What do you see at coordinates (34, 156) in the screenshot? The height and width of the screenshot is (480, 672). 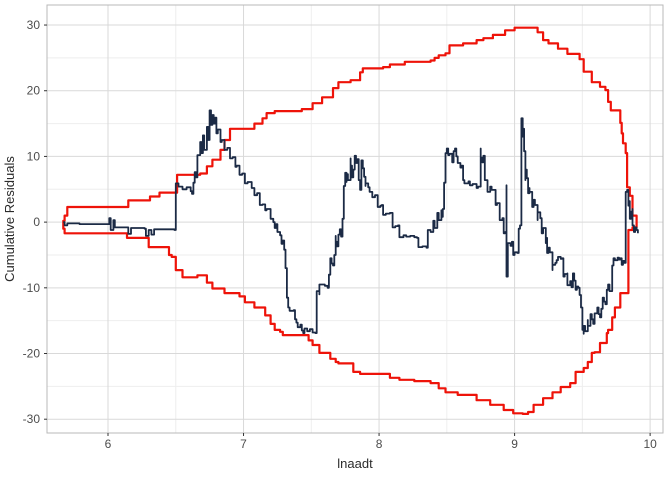 I see `y-tick-label: 10` at bounding box center [34, 156].